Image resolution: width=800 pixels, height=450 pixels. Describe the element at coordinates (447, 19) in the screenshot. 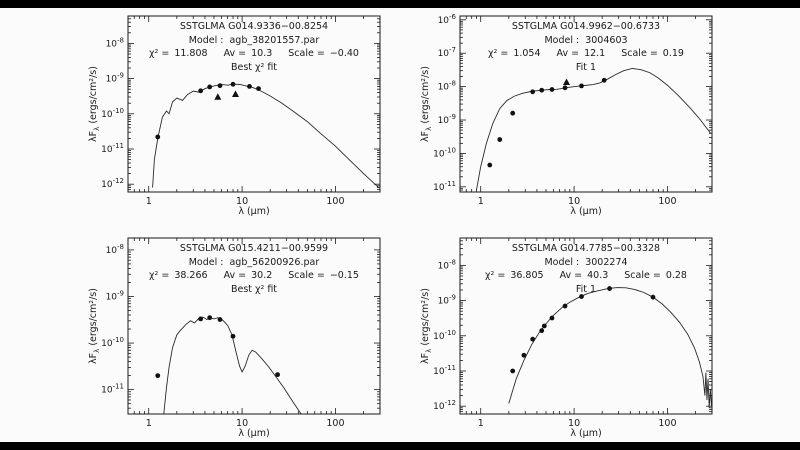

I see `svg-text: 10⁻⁶` at that location.